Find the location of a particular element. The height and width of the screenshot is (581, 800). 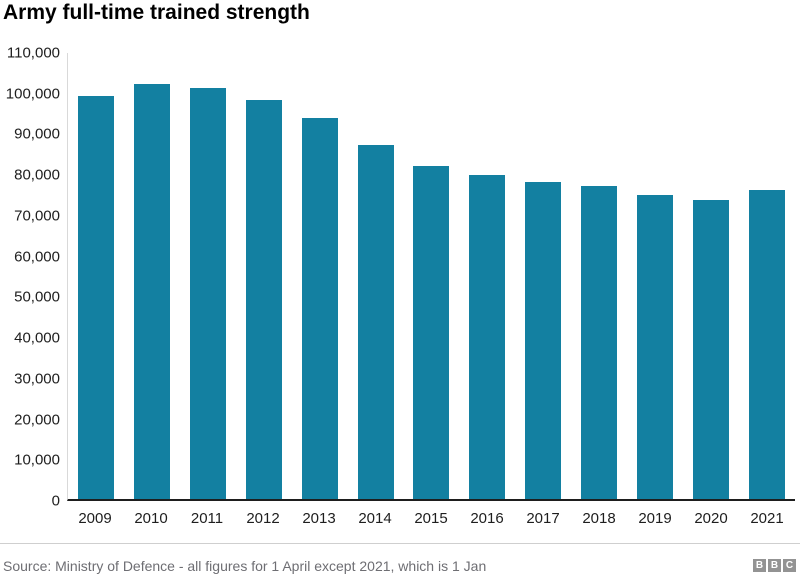

y-tick-label: 0 is located at coordinates (55, 501).